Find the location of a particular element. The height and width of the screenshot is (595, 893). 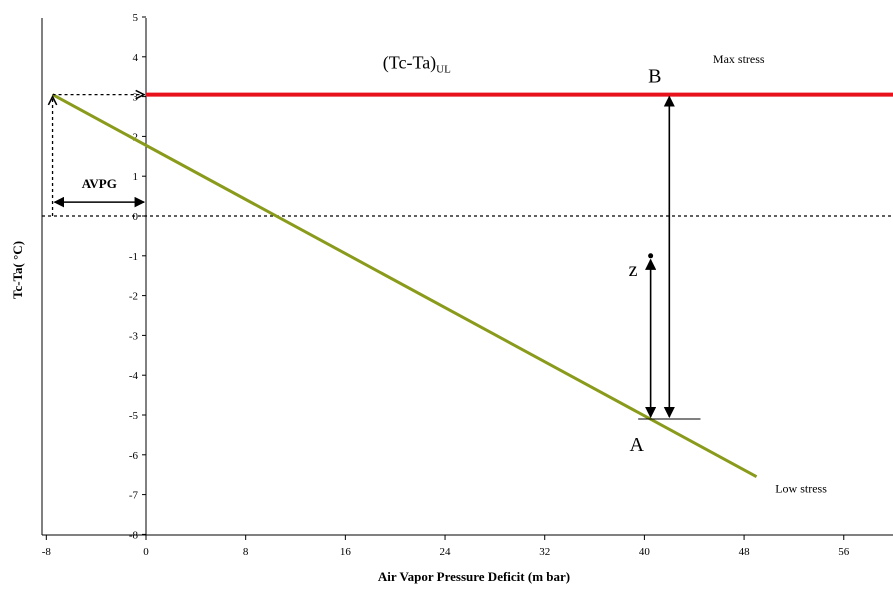

x-tick-label: 32 is located at coordinates (544, 552).